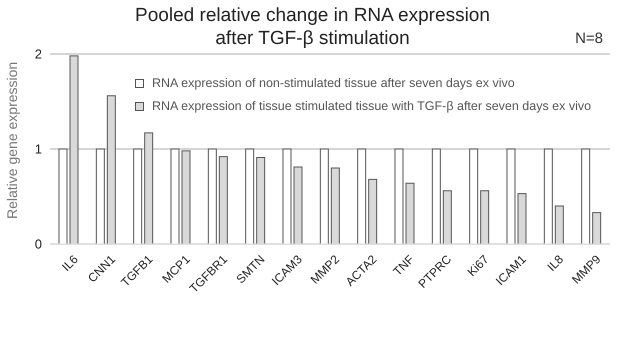 The height and width of the screenshot is (344, 625). Describe the element at coordinates (38, 149) in the screenshot. I see `y-tick-label: 1` at that location.